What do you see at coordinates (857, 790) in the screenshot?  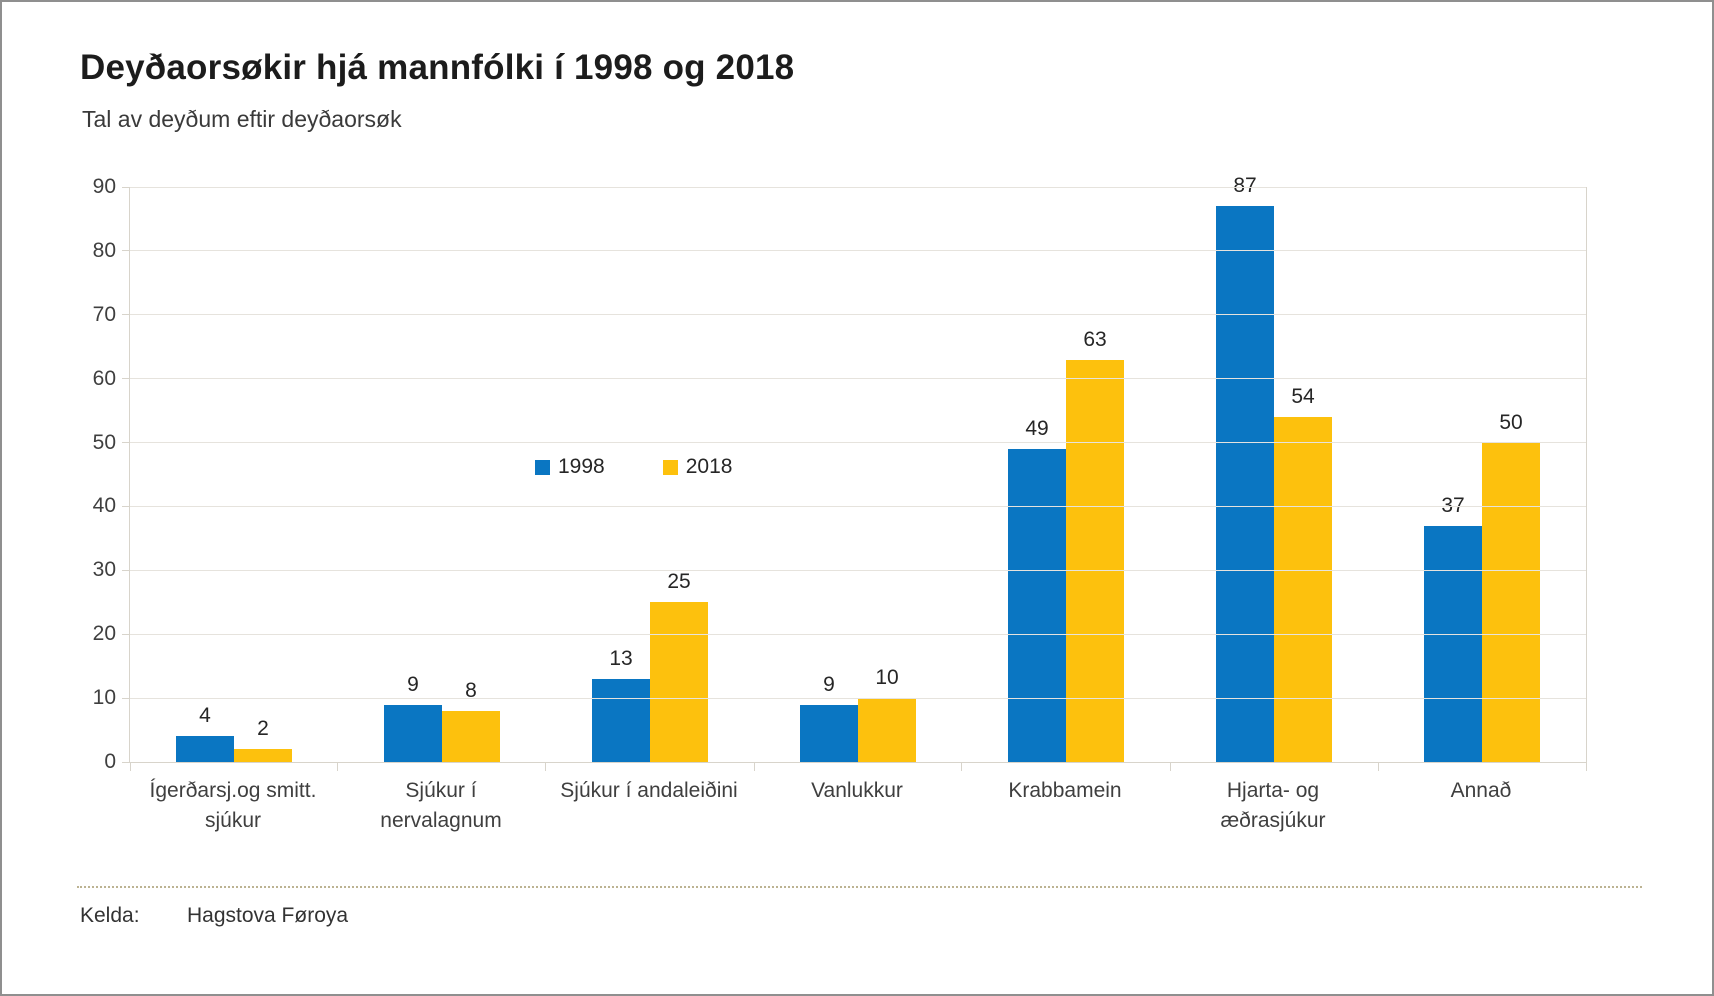 I see `category-label: Vanlukkur` at bounding box center [857, 790].